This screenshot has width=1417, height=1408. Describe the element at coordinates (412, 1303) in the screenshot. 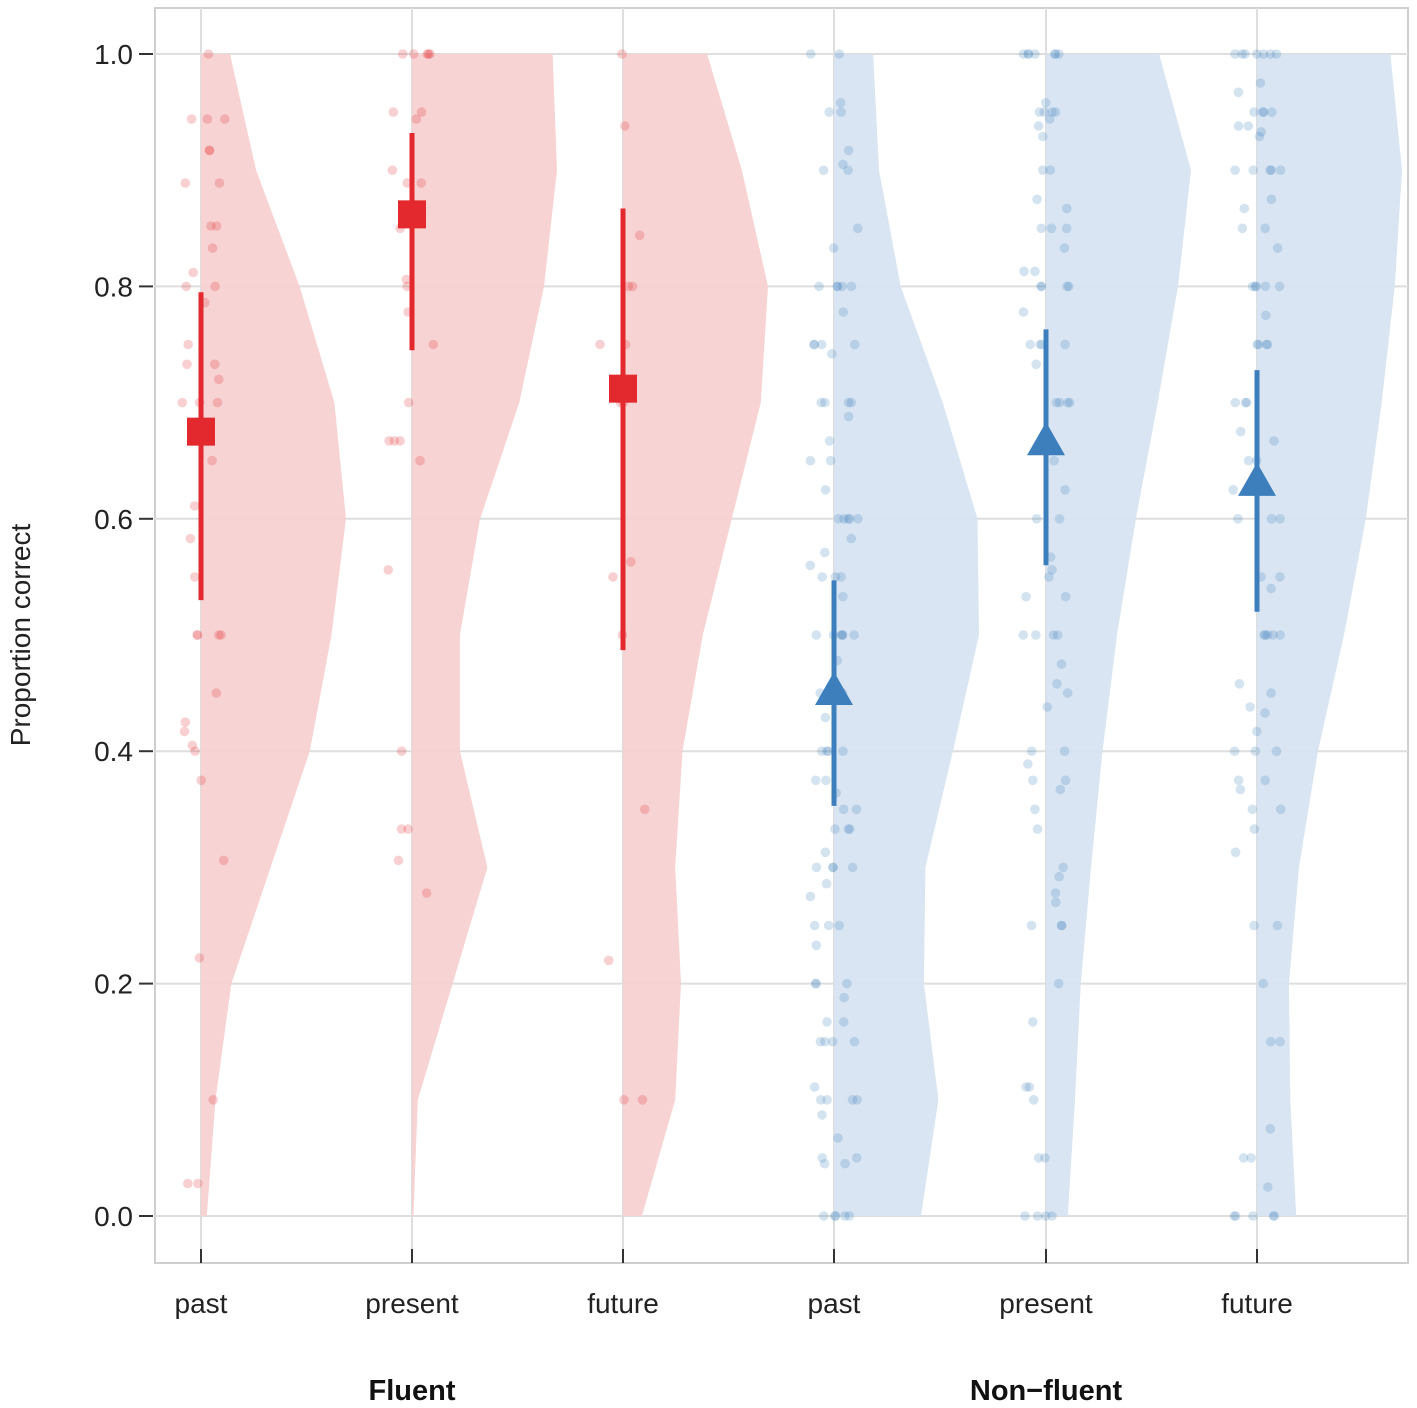

I see `x-tick-label: present` at that location.